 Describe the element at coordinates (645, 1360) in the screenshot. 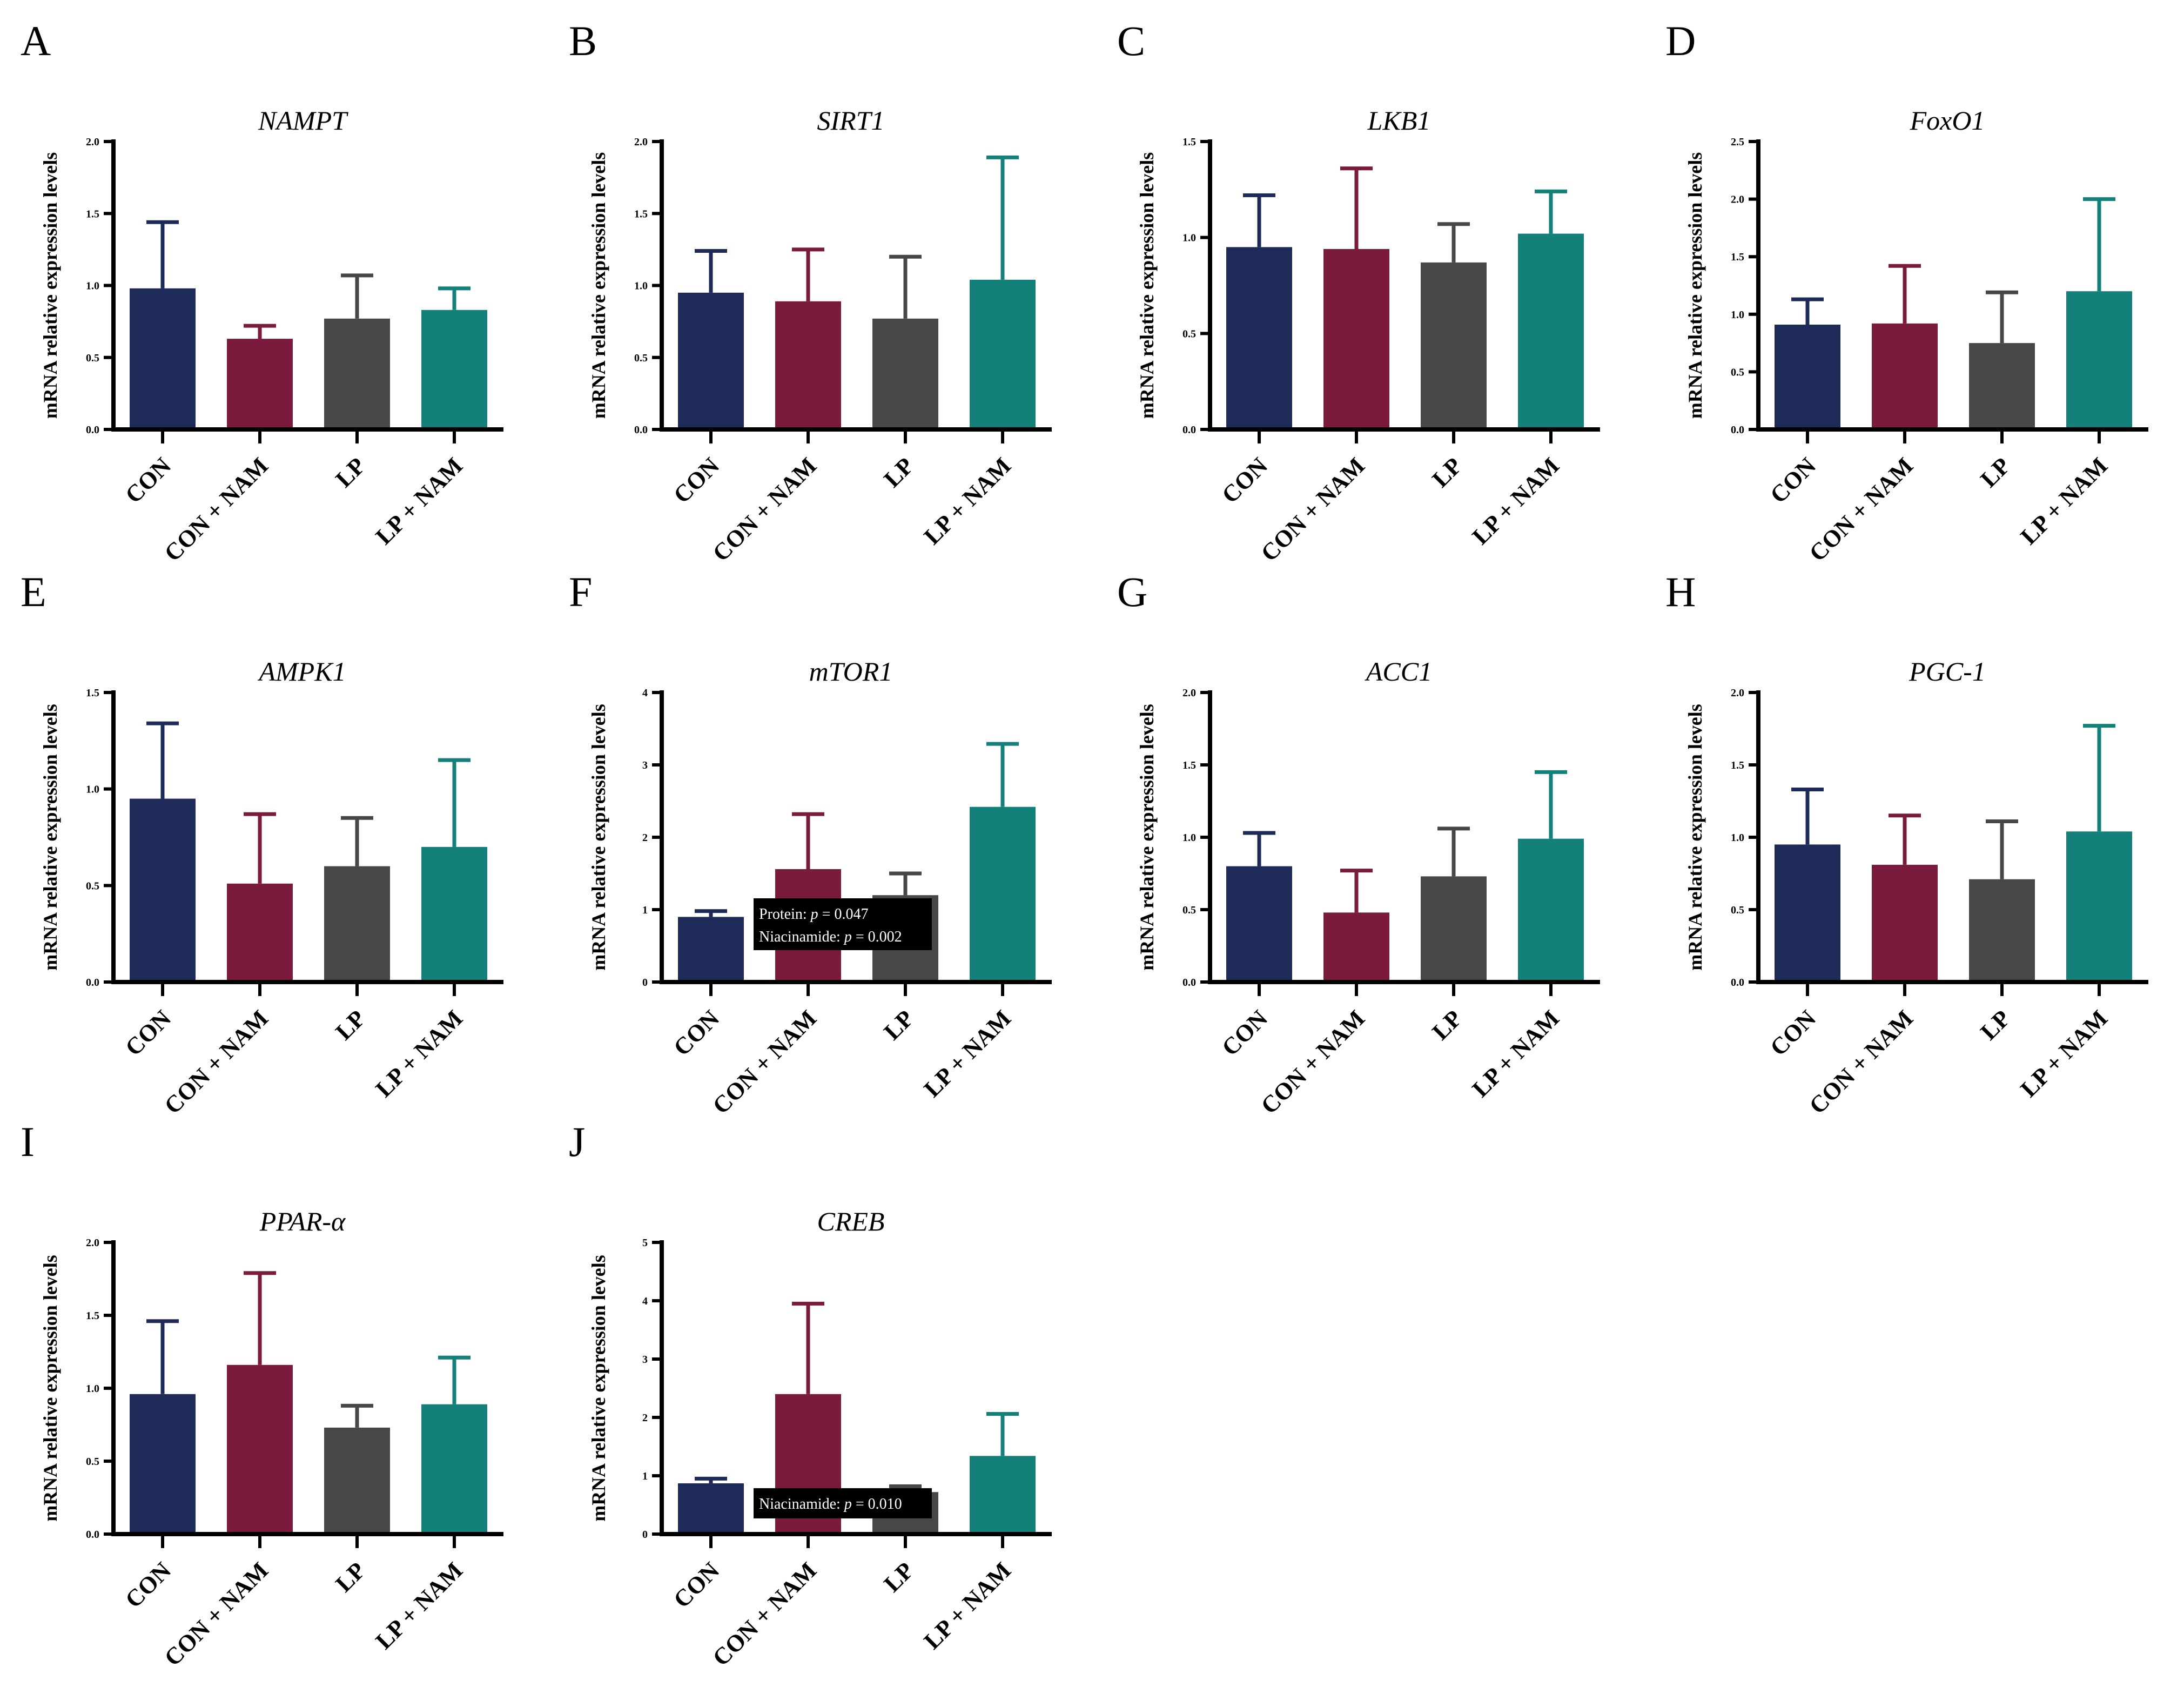

I see `panel-j-ytick-label: 3` at that location.